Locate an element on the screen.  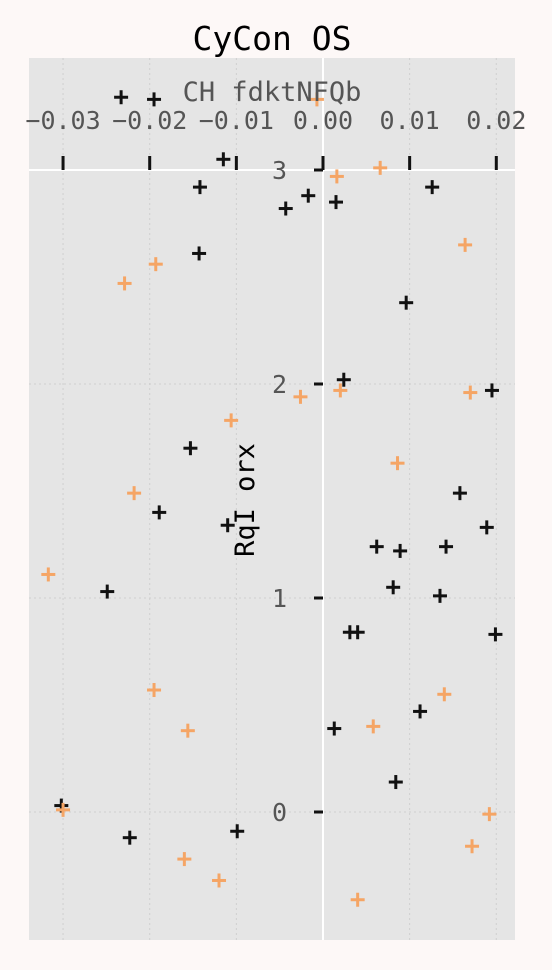
x-tick-label: 0.01 is located at coordinates (410, 120).